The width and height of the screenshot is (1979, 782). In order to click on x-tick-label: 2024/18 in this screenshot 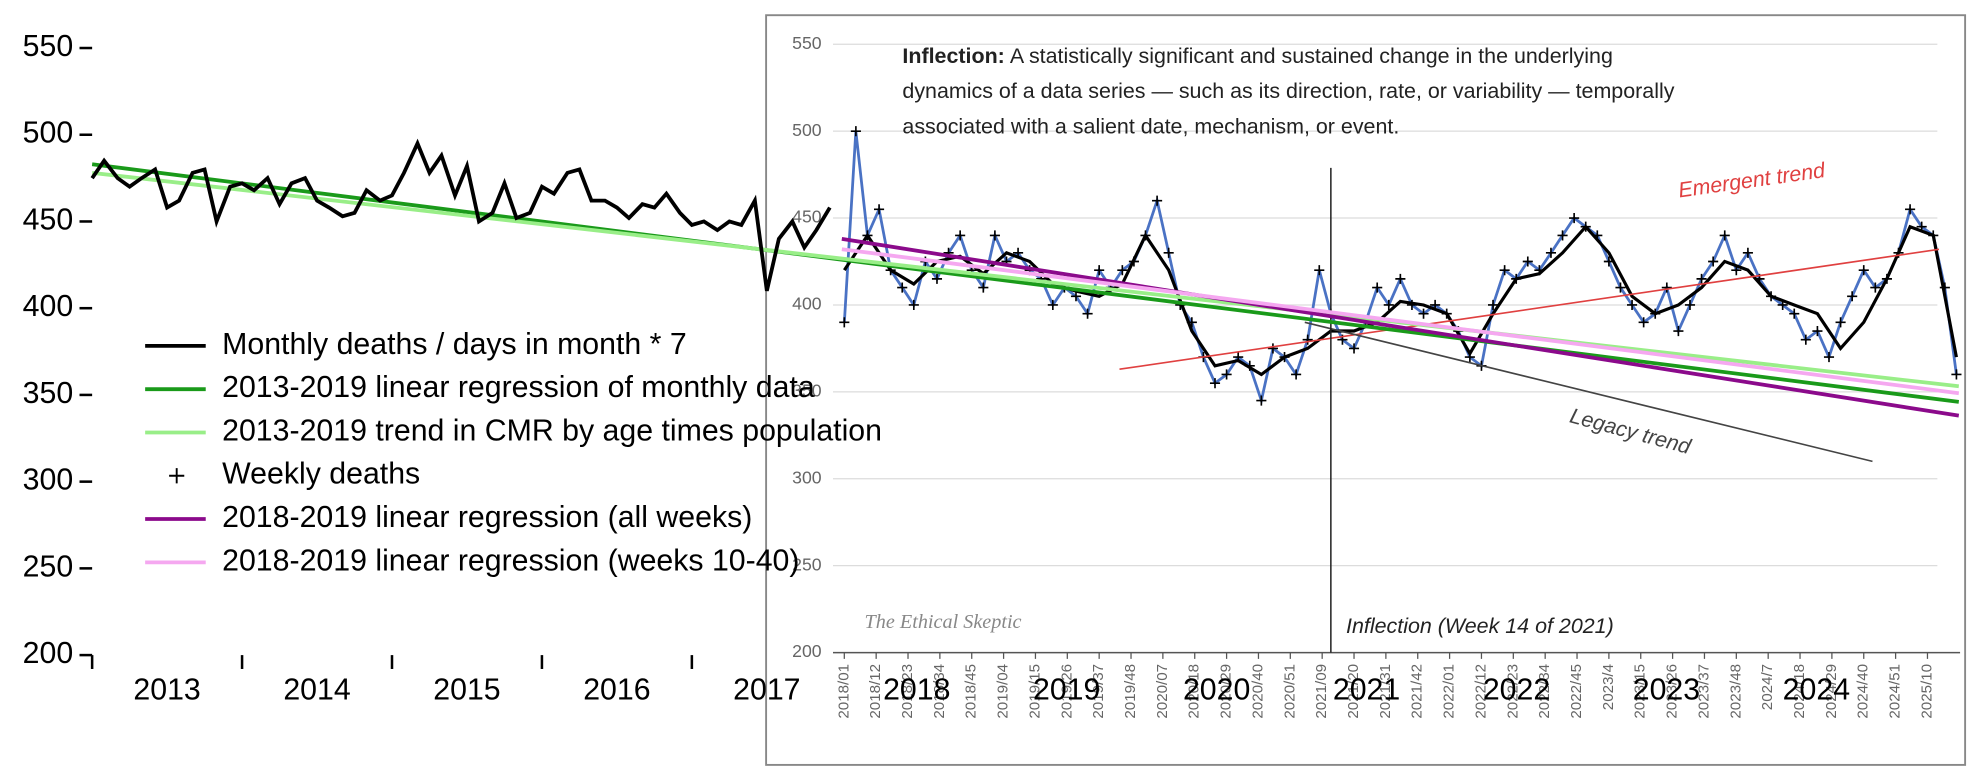, I will do `click(1799, 691)`.